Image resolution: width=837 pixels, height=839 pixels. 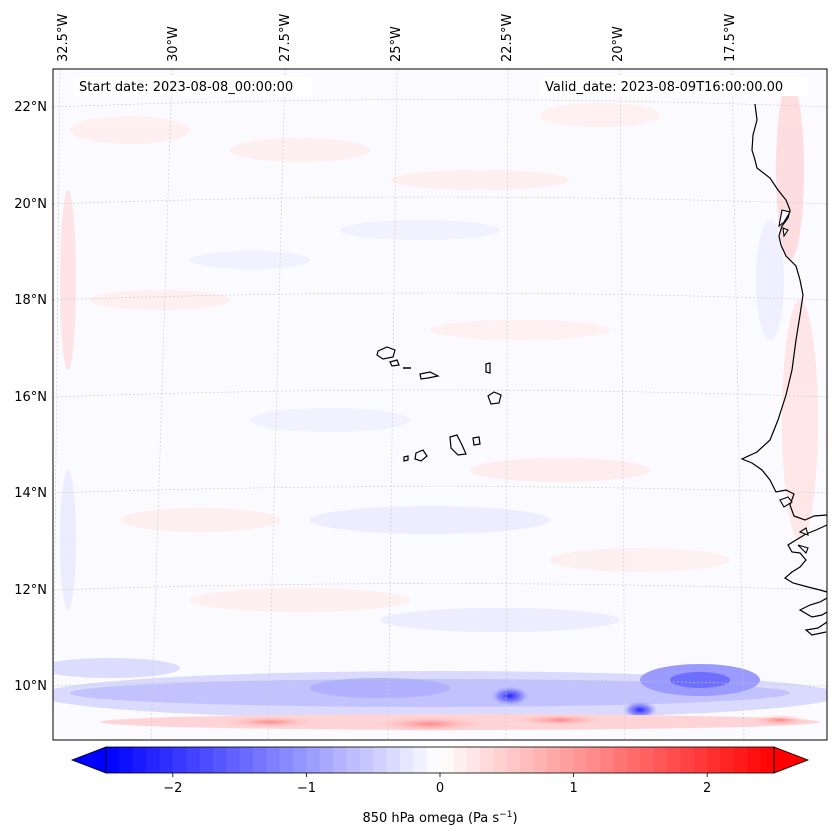 I want to click on colorbar-steps, so click(x=440, y=760).